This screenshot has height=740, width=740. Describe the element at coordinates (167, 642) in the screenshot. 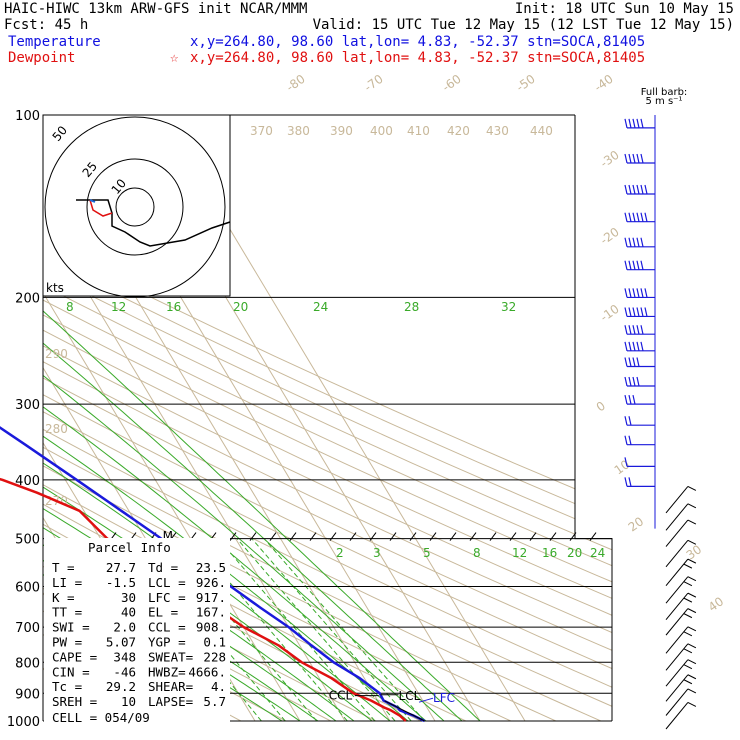

I see `parcel-key: YGP =` at that location.